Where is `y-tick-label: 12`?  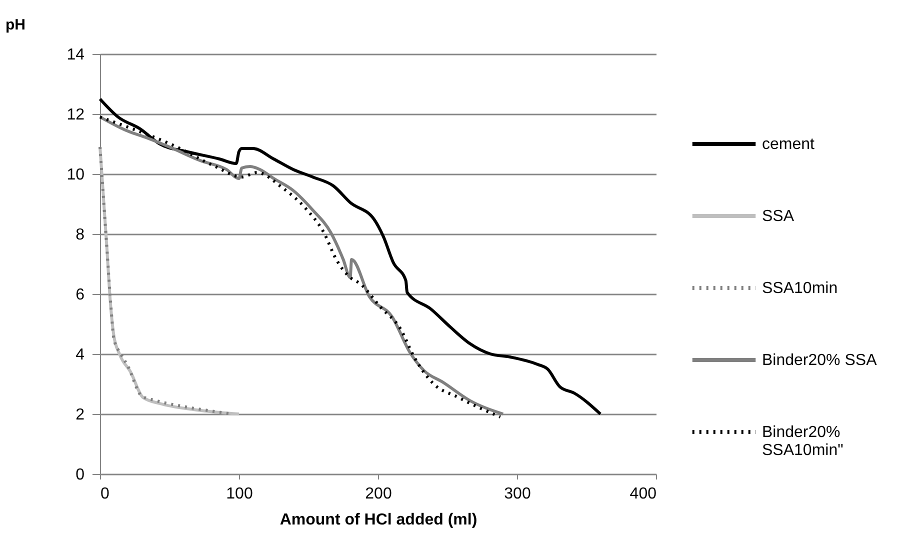 y-tick-label: 12 is located at coordinates (75, 115).